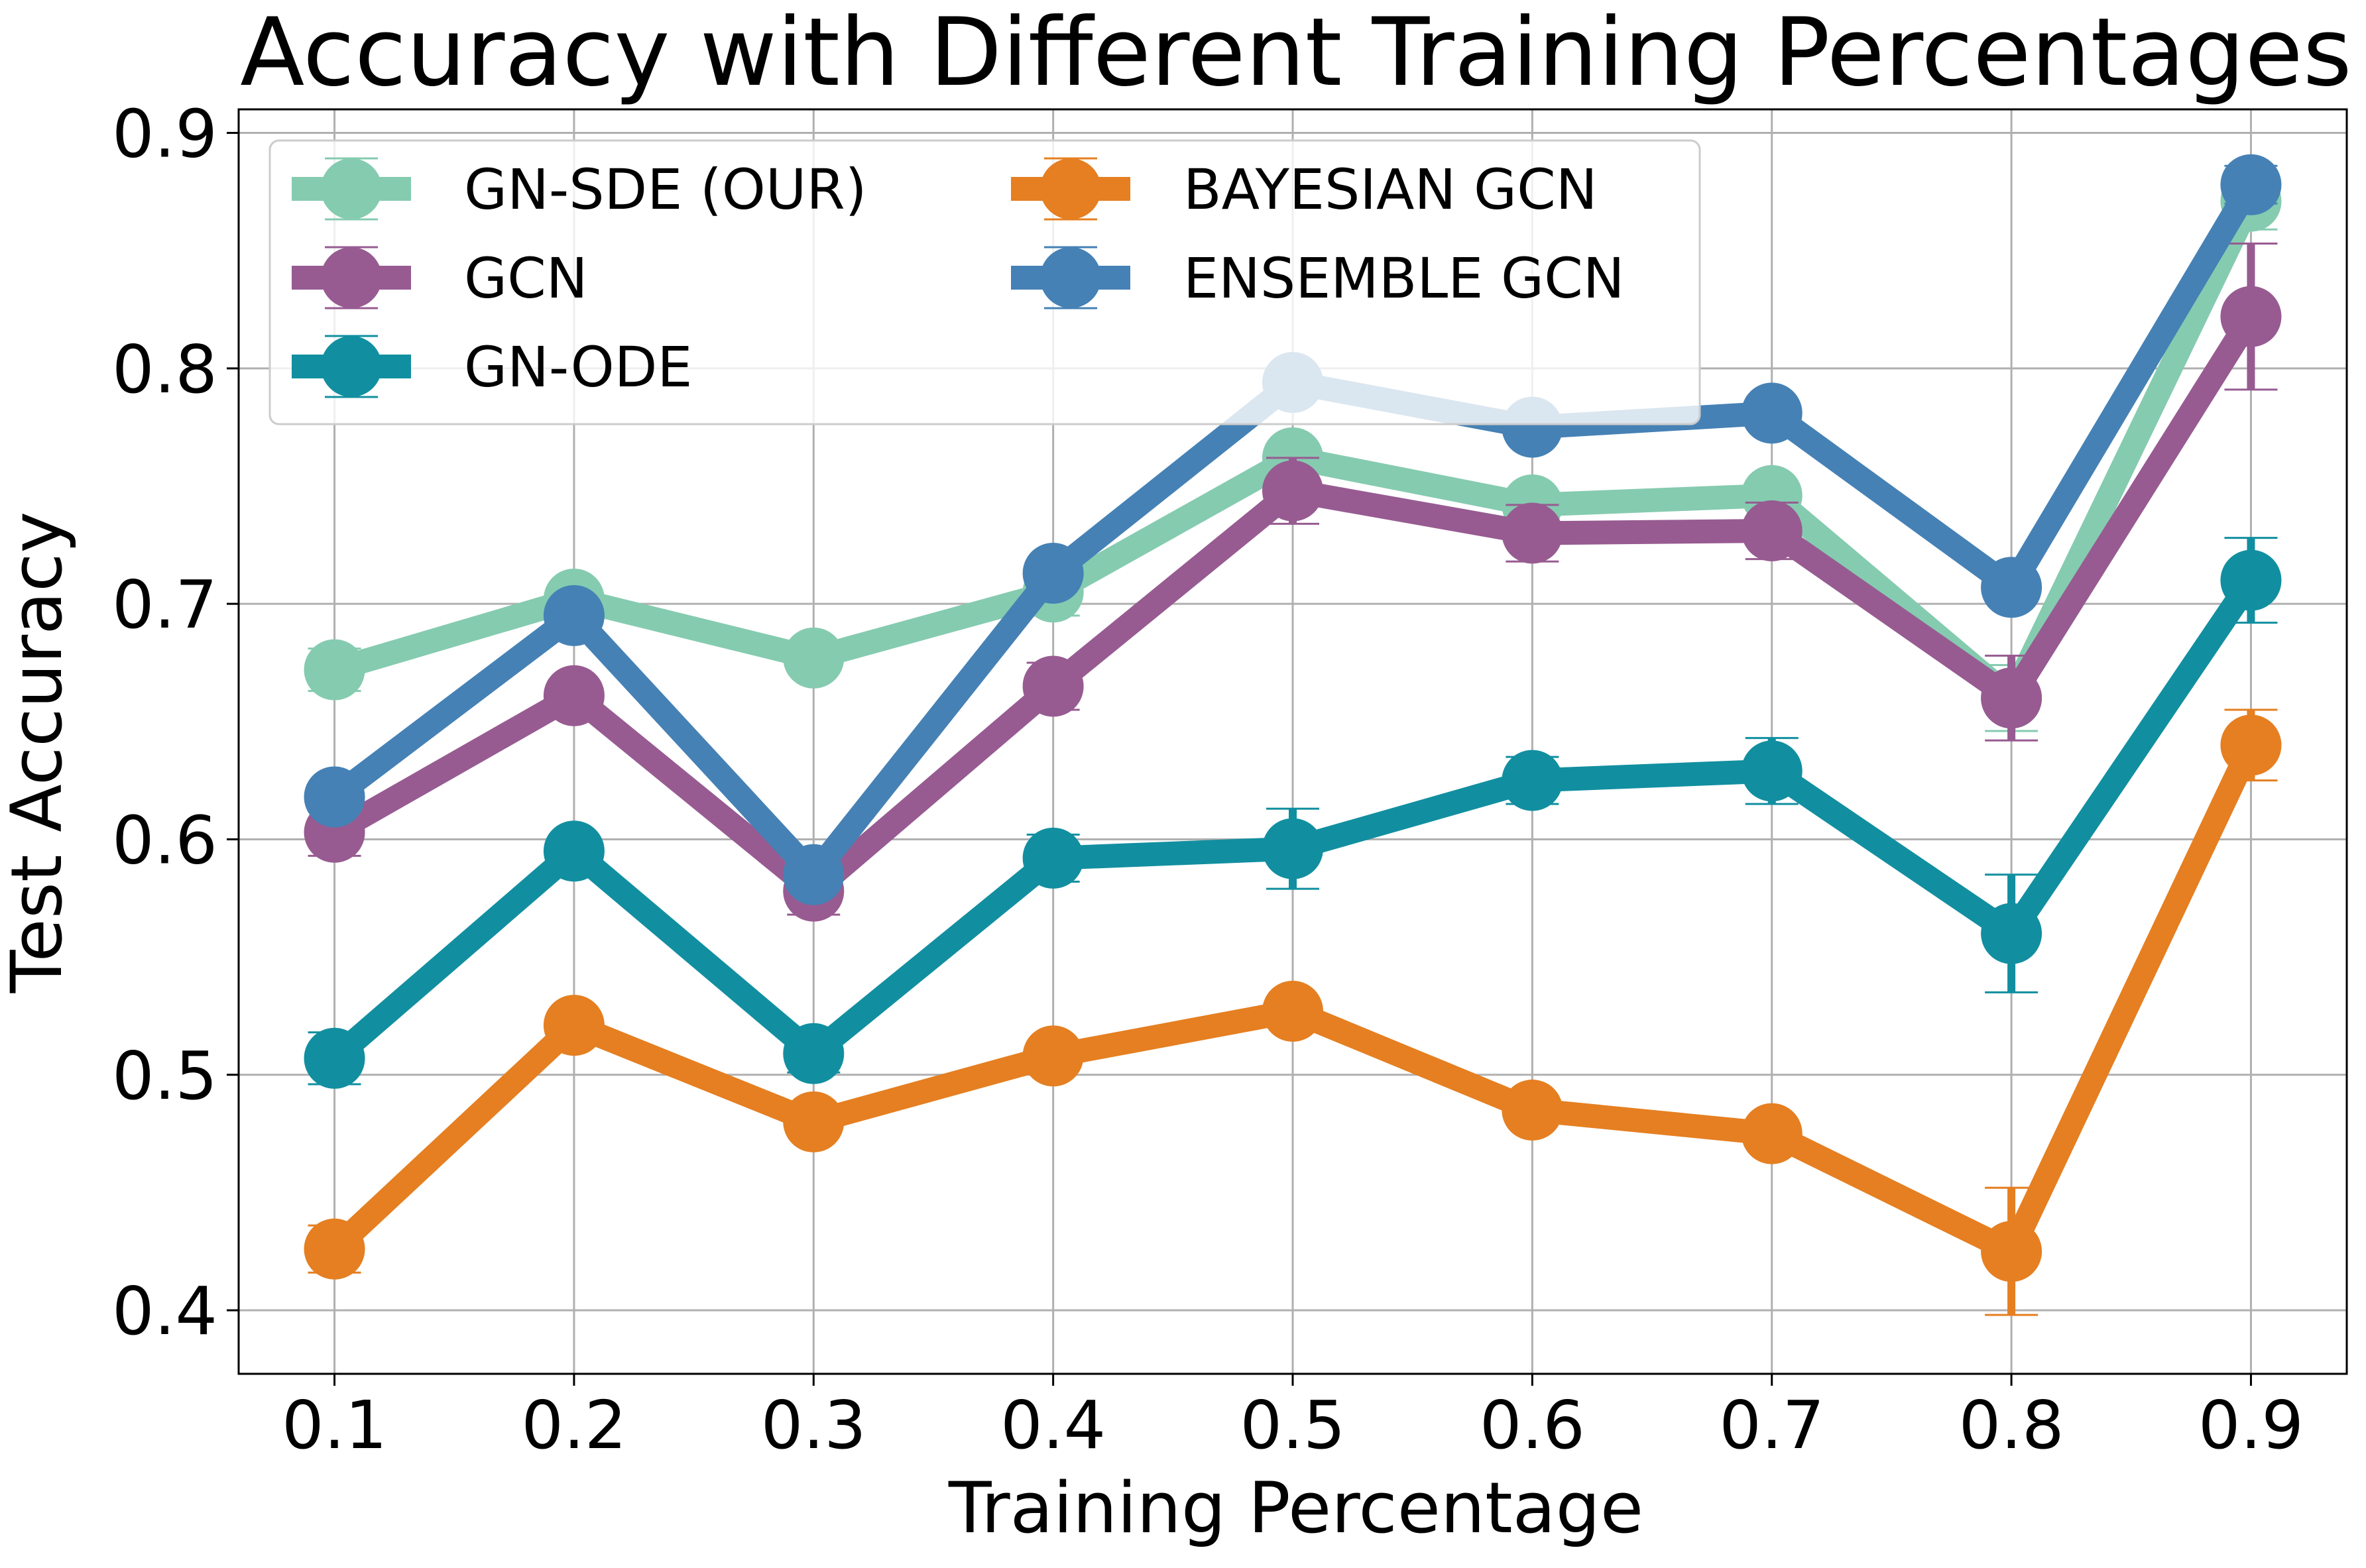 The width and height of the screenshot is (2366, 1568). What do you see at coordinates (814, 1425) in the screenshot?
I see `x-tick-label: 0.3` at bounding box center [814, 1425].